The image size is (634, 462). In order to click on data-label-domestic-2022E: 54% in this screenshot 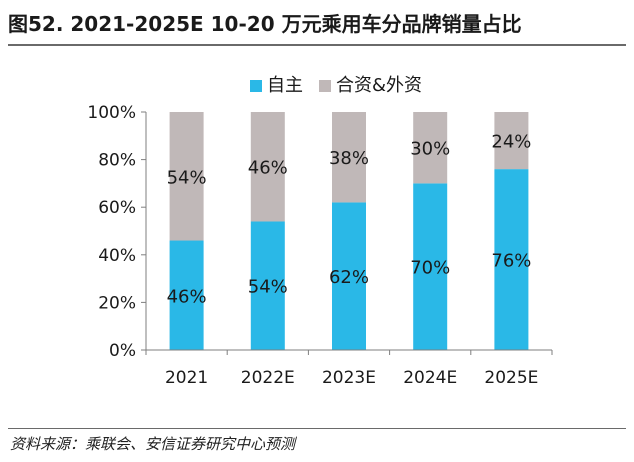, I will do `click(268, 287)`.